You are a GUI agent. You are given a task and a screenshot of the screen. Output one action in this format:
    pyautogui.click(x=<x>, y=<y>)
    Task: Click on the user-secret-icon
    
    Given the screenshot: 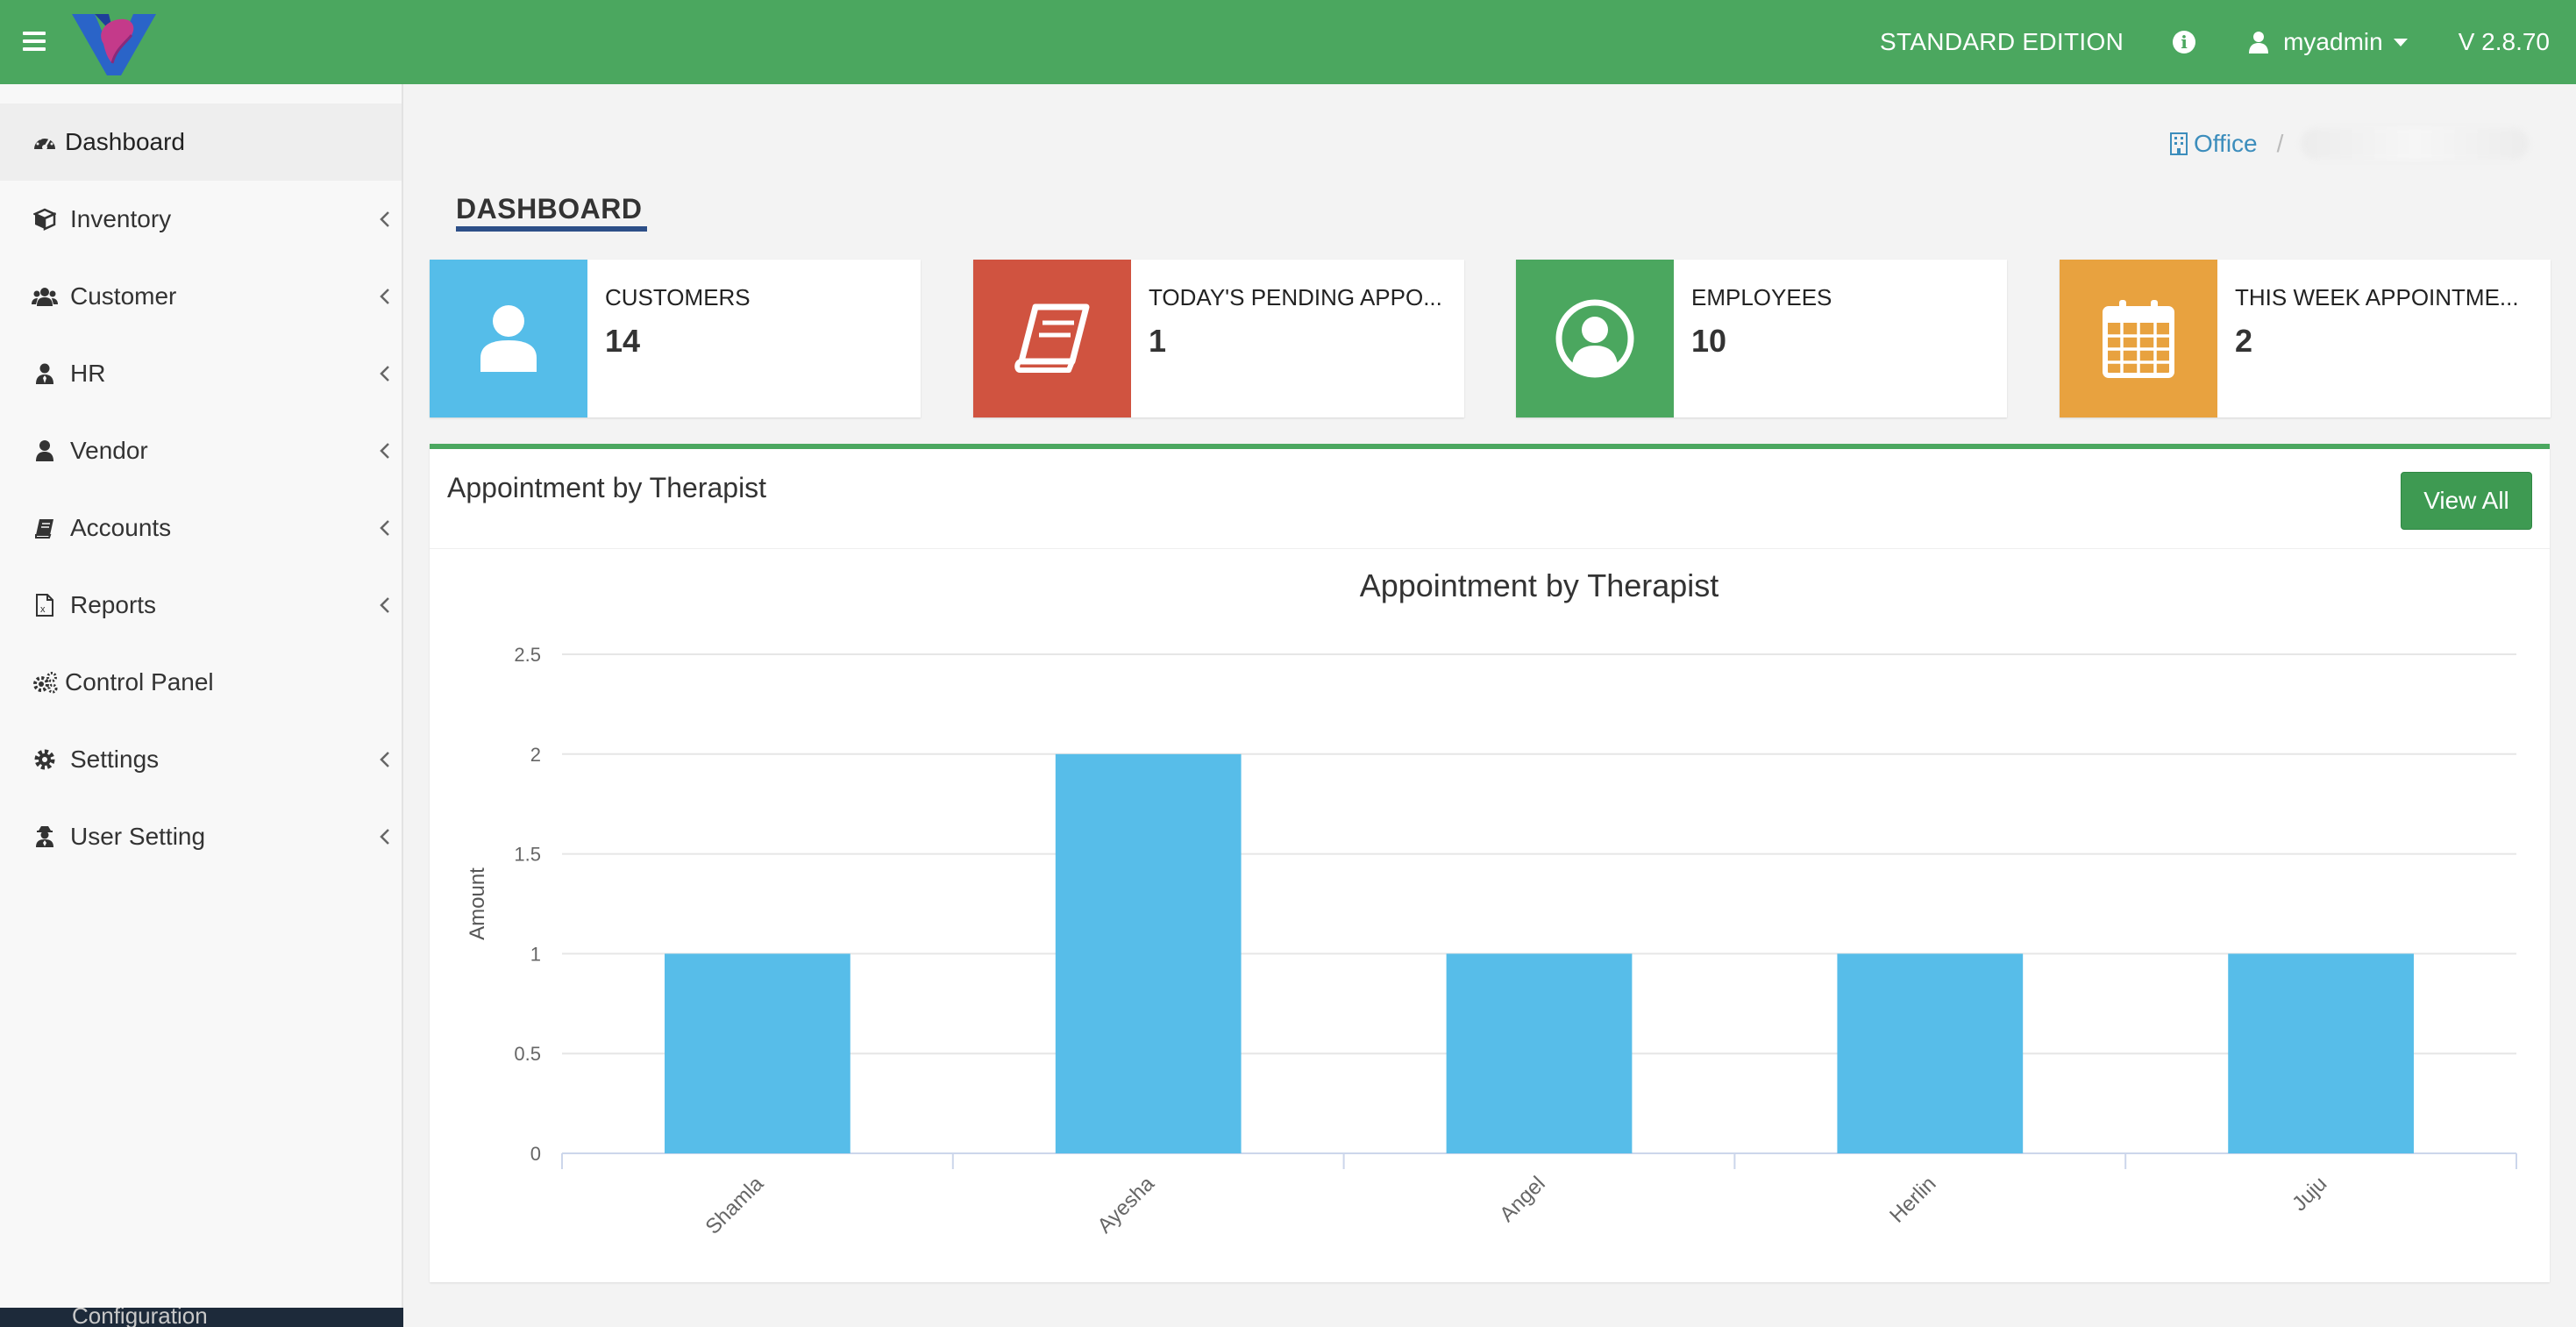 What is the action you would take?
    pyautogui.click(x=45, y=837)
    